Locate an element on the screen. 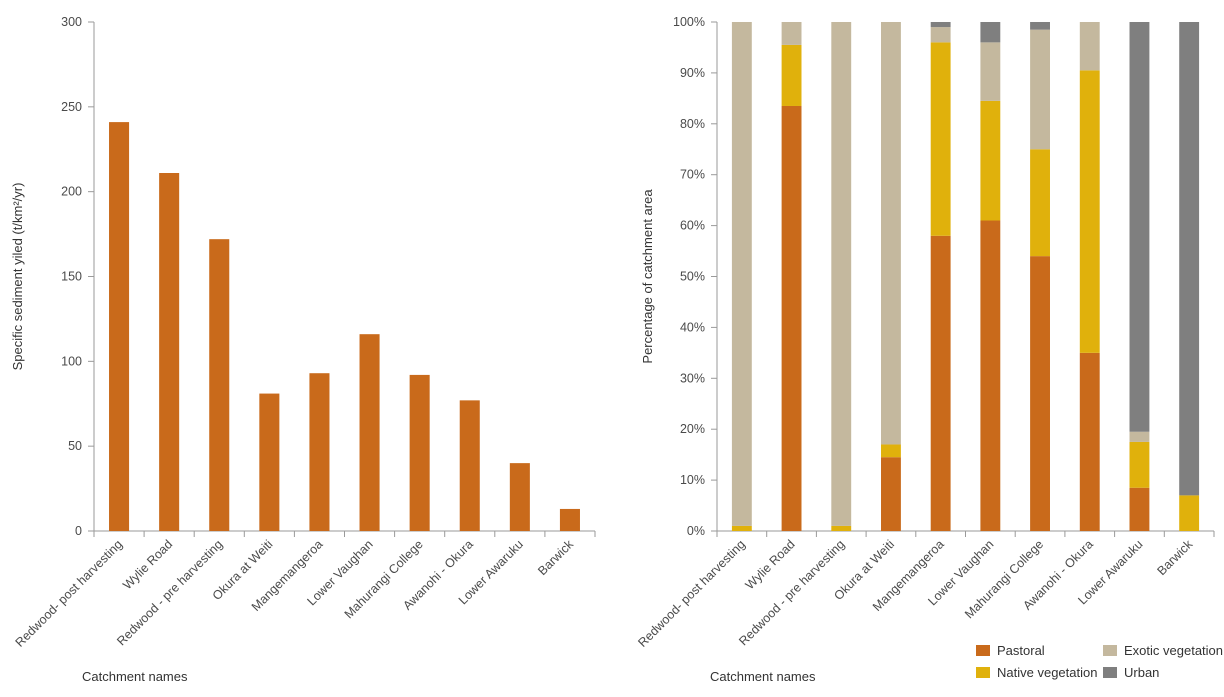  y-tick-label: 70% is located at coordinates (692, 175).